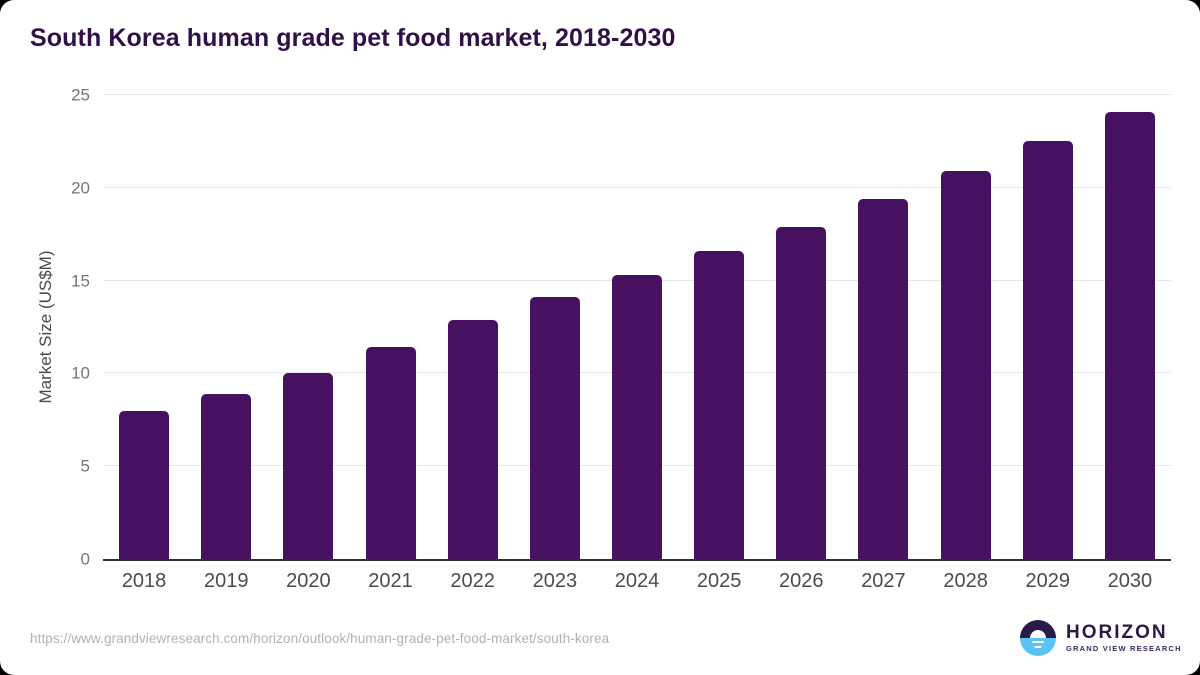  I want to click on y-axis-tick-label: 20, so click(80, 188).